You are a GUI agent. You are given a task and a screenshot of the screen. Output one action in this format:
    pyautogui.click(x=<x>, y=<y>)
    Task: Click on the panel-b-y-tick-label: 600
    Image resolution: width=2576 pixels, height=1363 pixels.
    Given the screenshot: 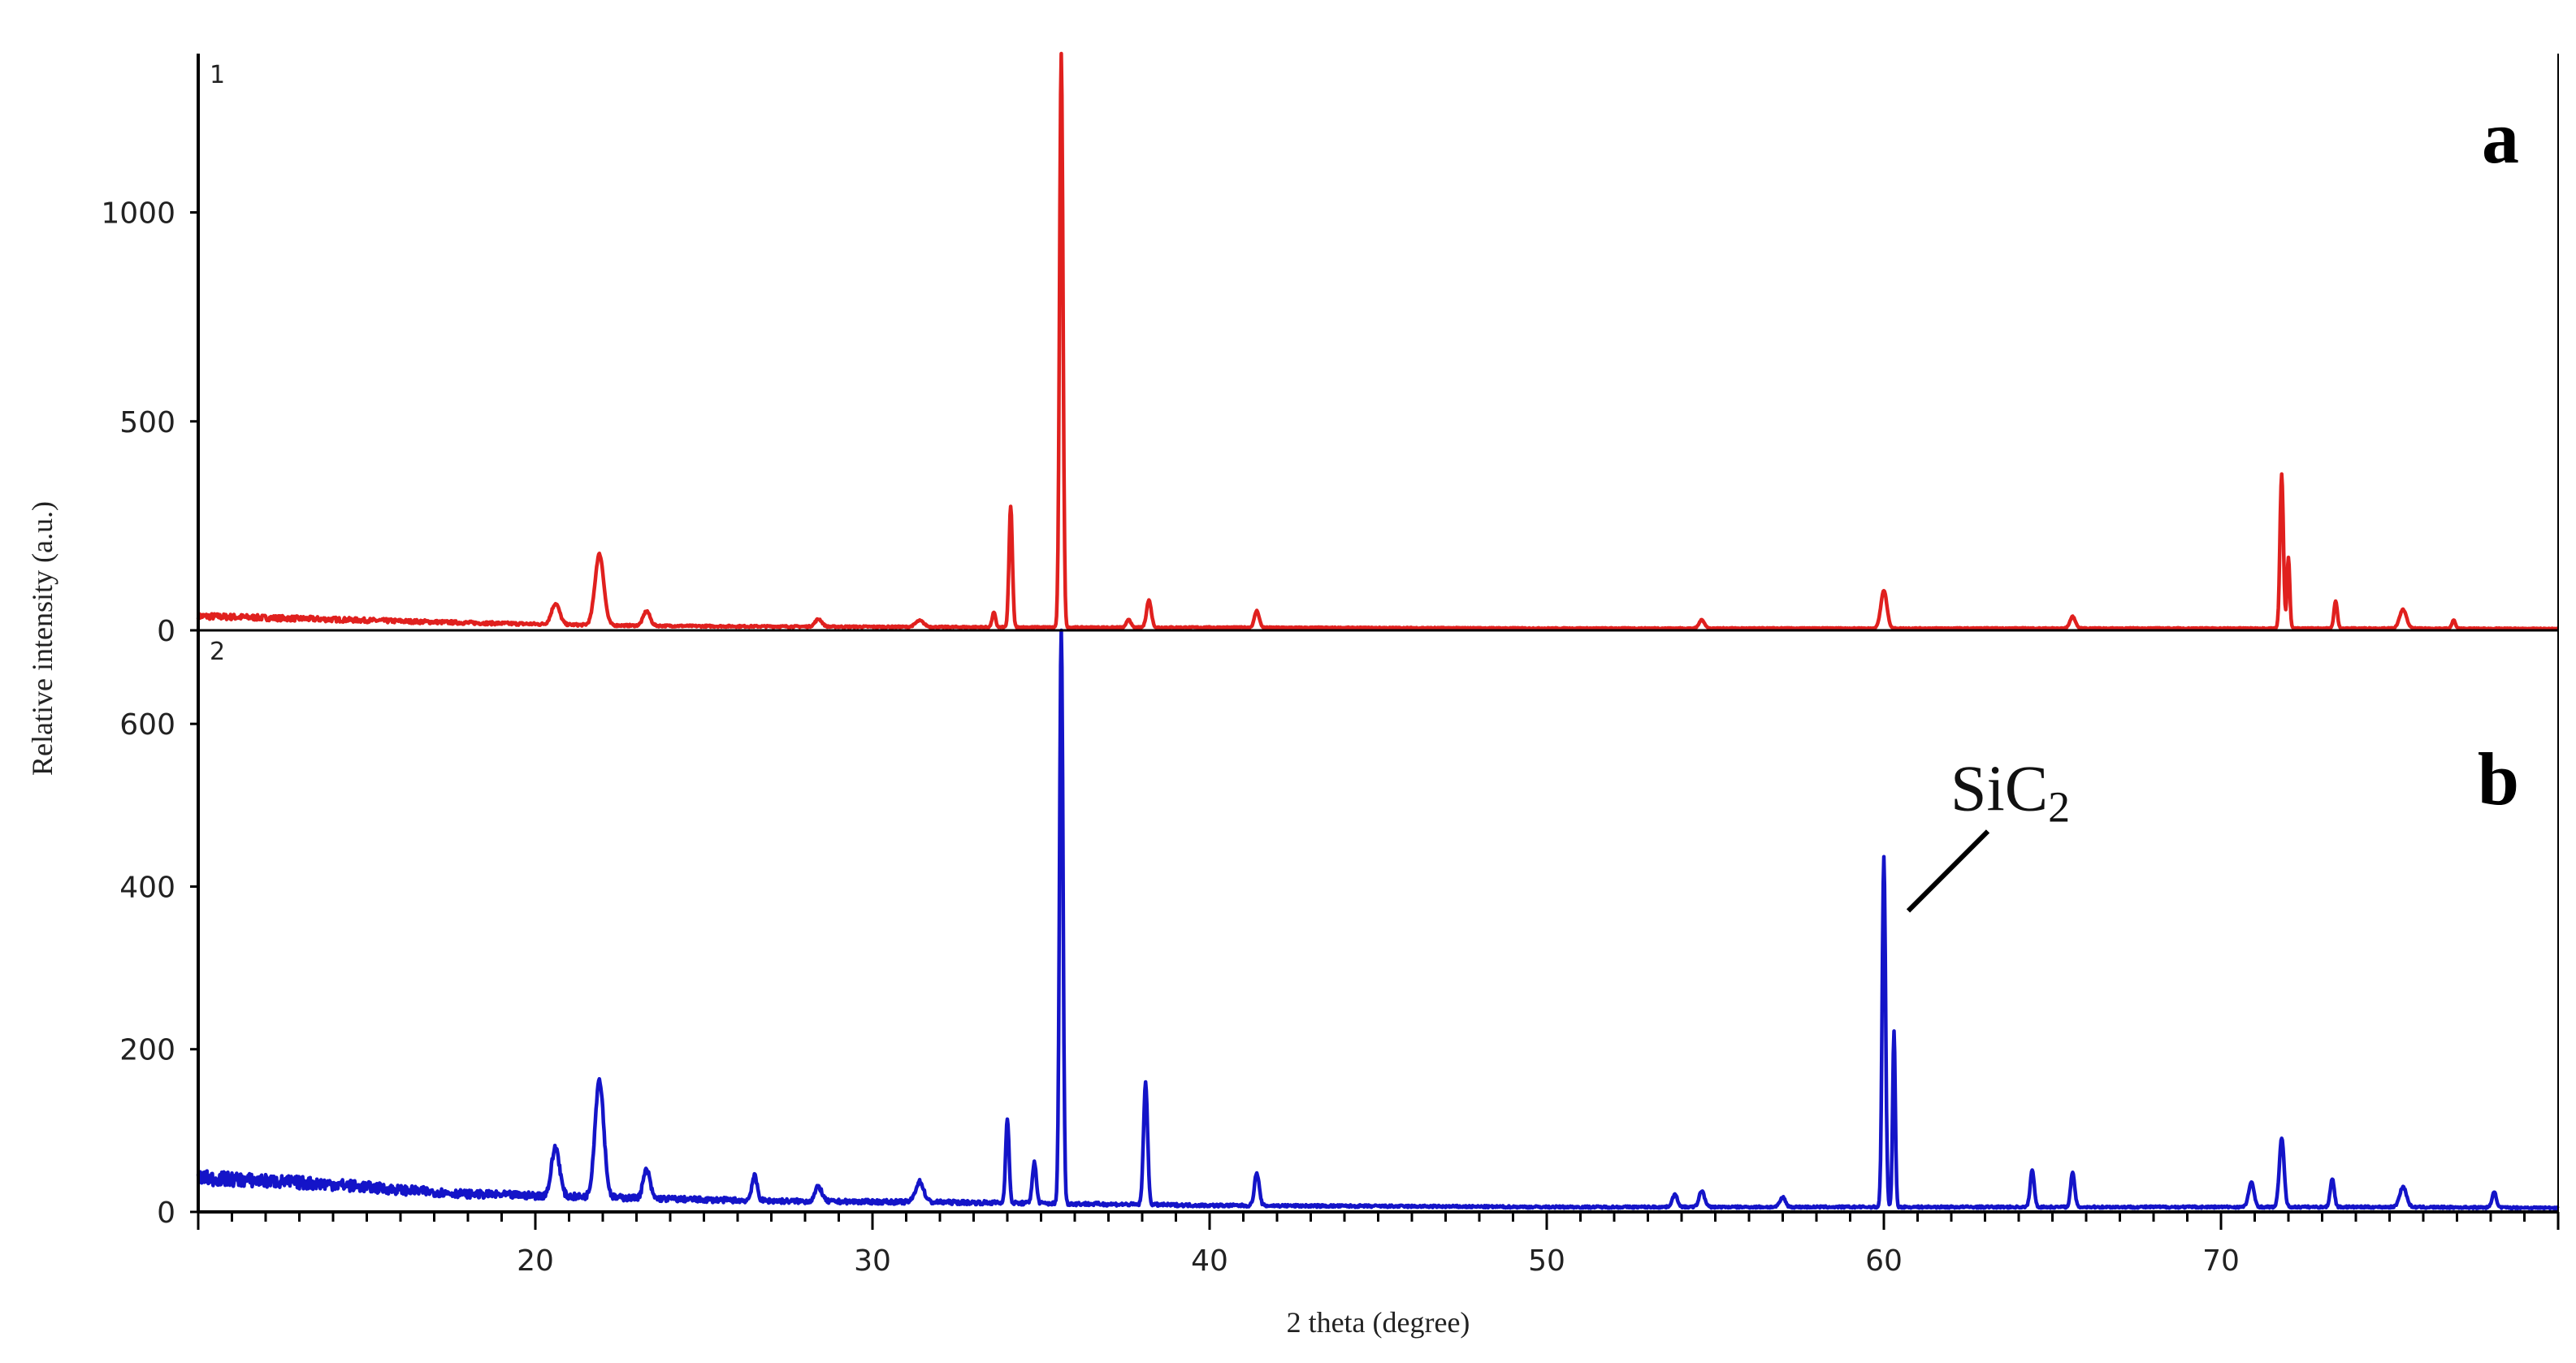 What is the action you would take?
    pyautogui.click(x=147, y=725)
    